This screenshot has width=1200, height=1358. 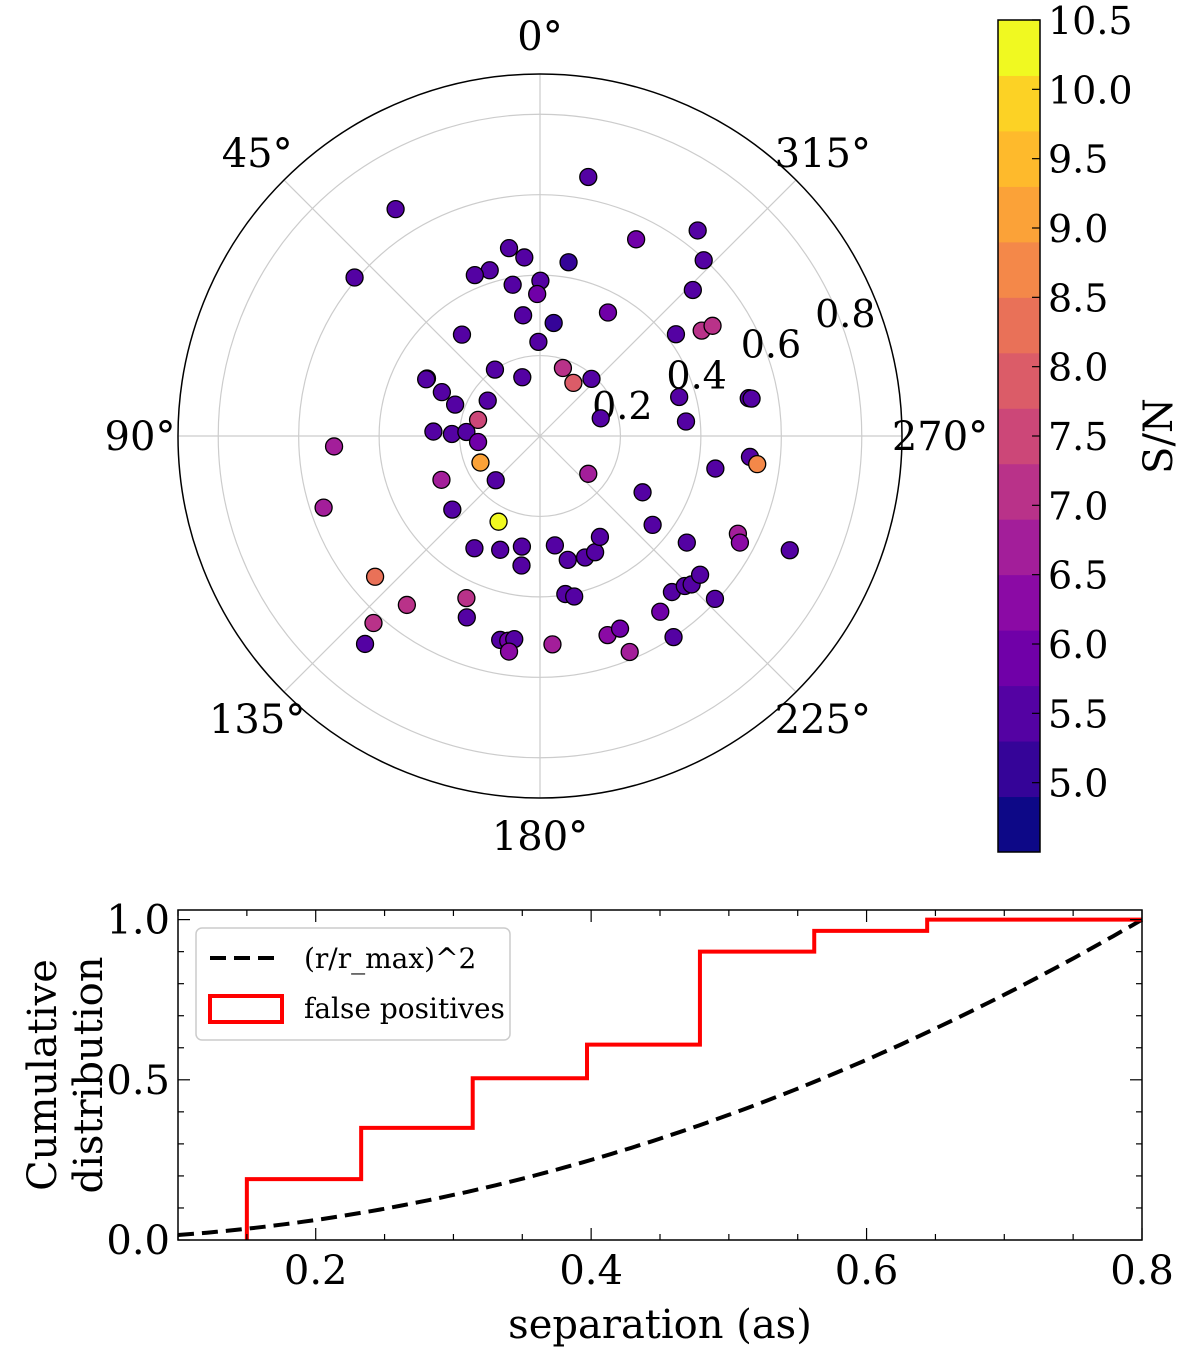 I want to click on y-tick-label: 1.0, so click(x=138, y=921).